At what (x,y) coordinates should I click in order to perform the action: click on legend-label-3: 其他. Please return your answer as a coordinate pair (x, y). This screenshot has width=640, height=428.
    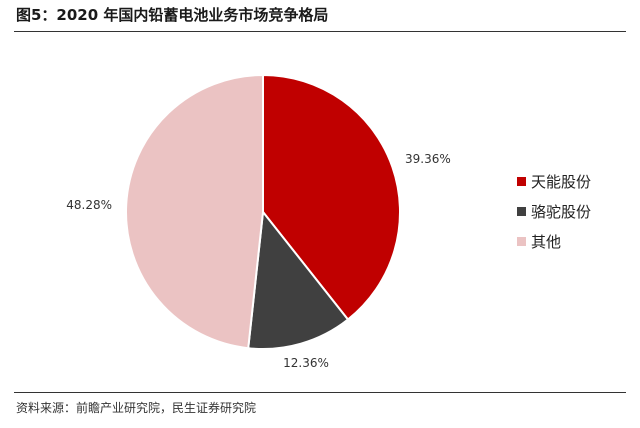
    Looking at the image, I should click on (546, 242).